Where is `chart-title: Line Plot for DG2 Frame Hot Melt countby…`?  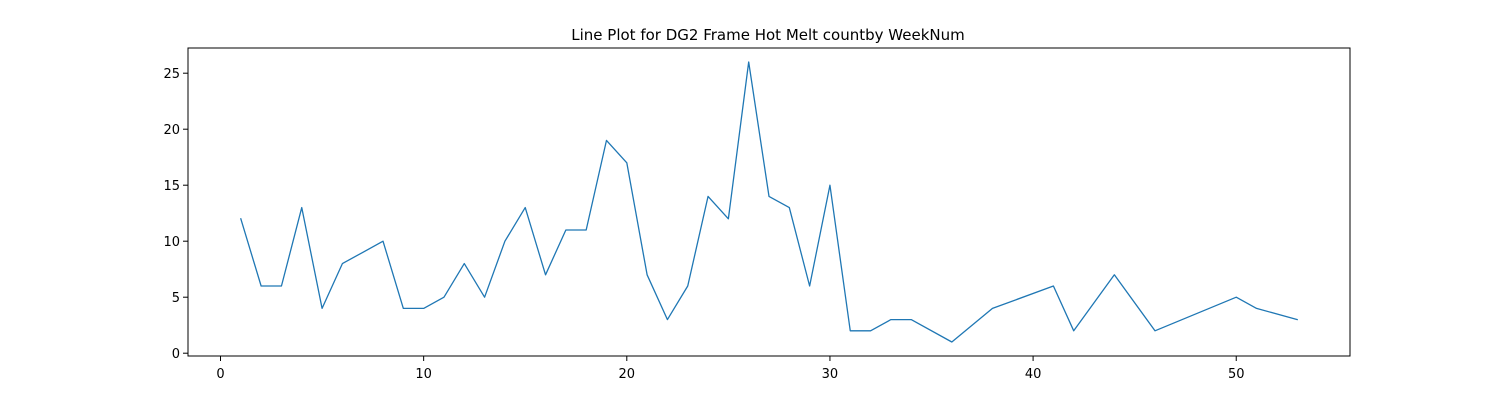
chart-title: Line Plot for DG2 Frame Hot Melt countby… is located at coordinates (767, 35).